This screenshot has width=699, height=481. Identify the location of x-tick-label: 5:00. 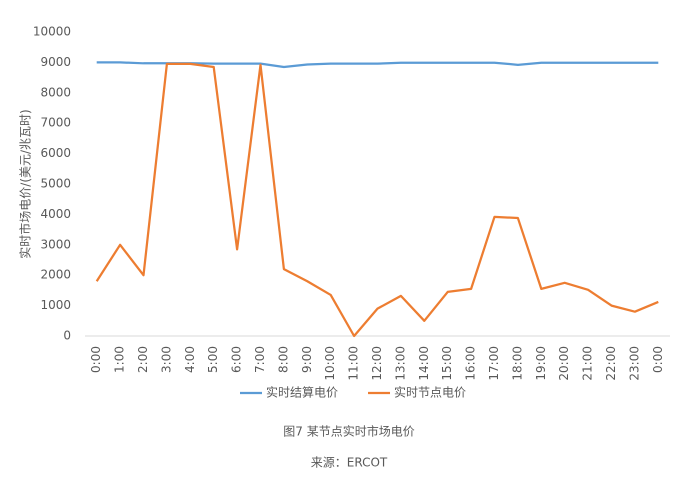
(213, 359).